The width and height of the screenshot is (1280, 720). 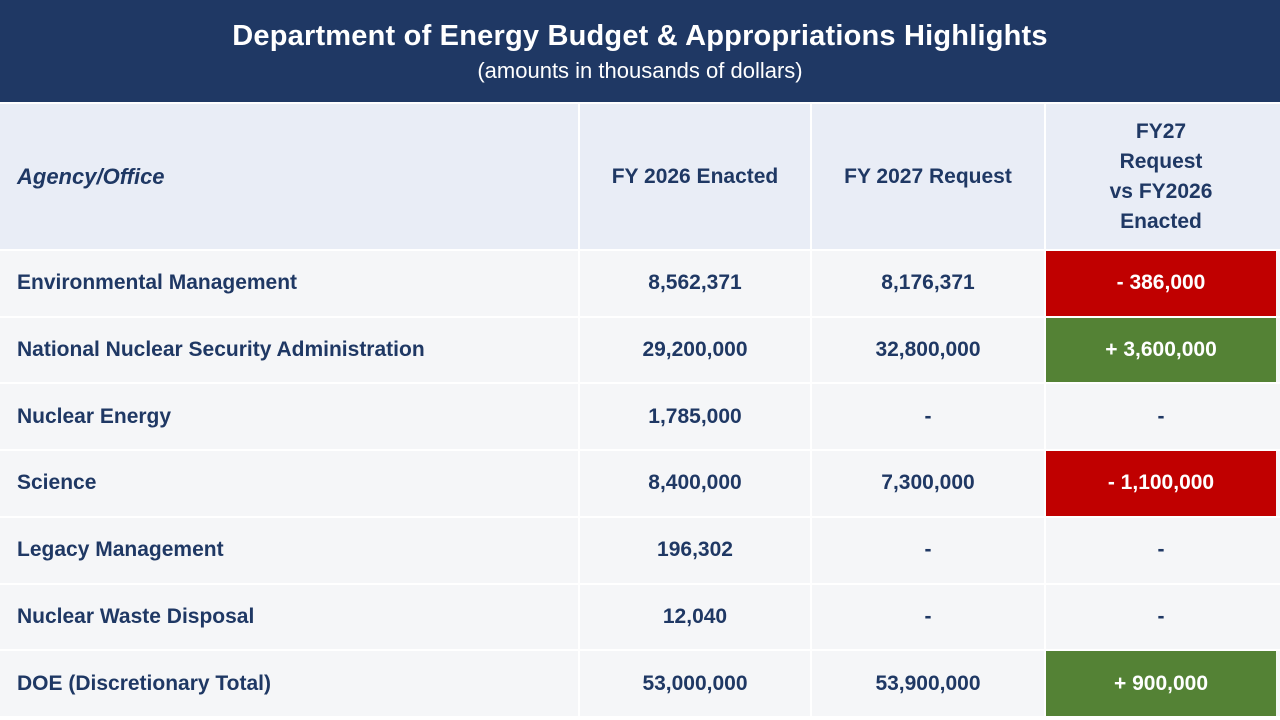 I want to click on delta-value: - 1,100,000, so click(x=1161, y=483).